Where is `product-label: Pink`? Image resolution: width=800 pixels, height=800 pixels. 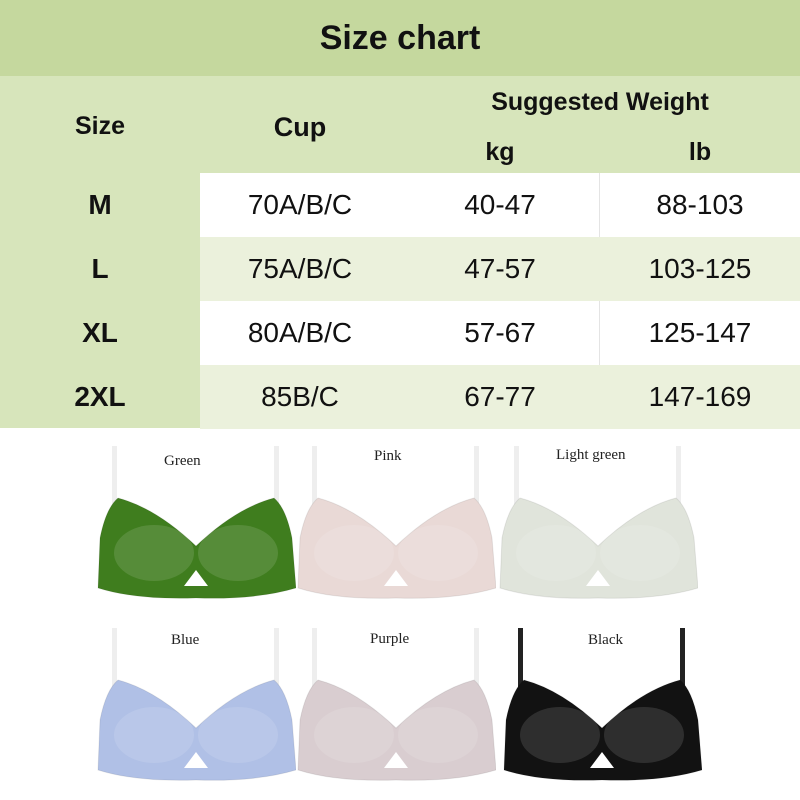 product-label: Pink is located at coordinates (388, 456).